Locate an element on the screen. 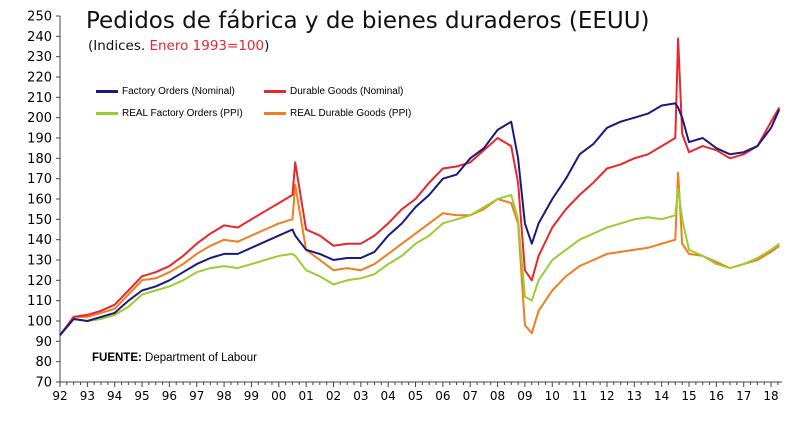 The image size is (800, 429). legend-item-factory-nominal: Factory Orders (Nominal) is located at coordinates (165, 91).